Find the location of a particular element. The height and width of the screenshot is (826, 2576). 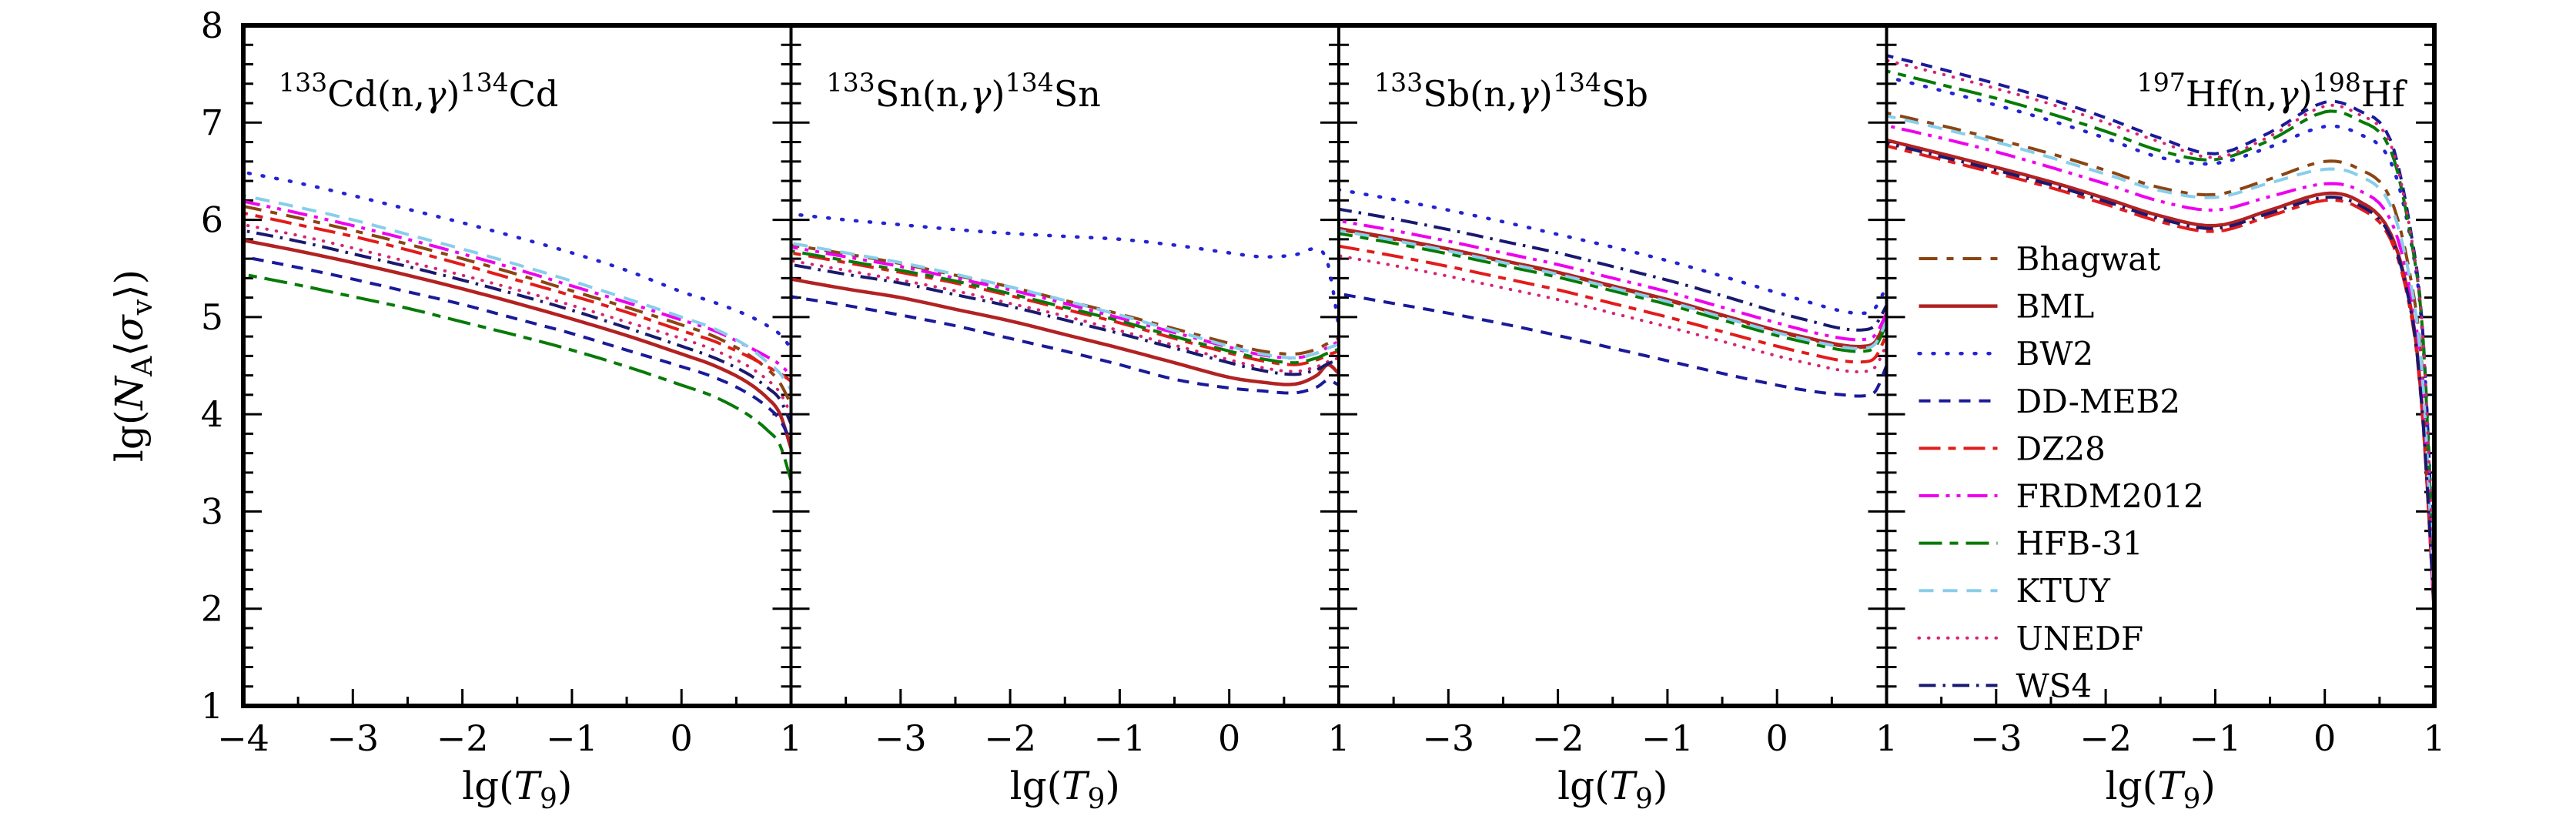

legend-label: FRDM2012 is located at coordinates (2110, 496).